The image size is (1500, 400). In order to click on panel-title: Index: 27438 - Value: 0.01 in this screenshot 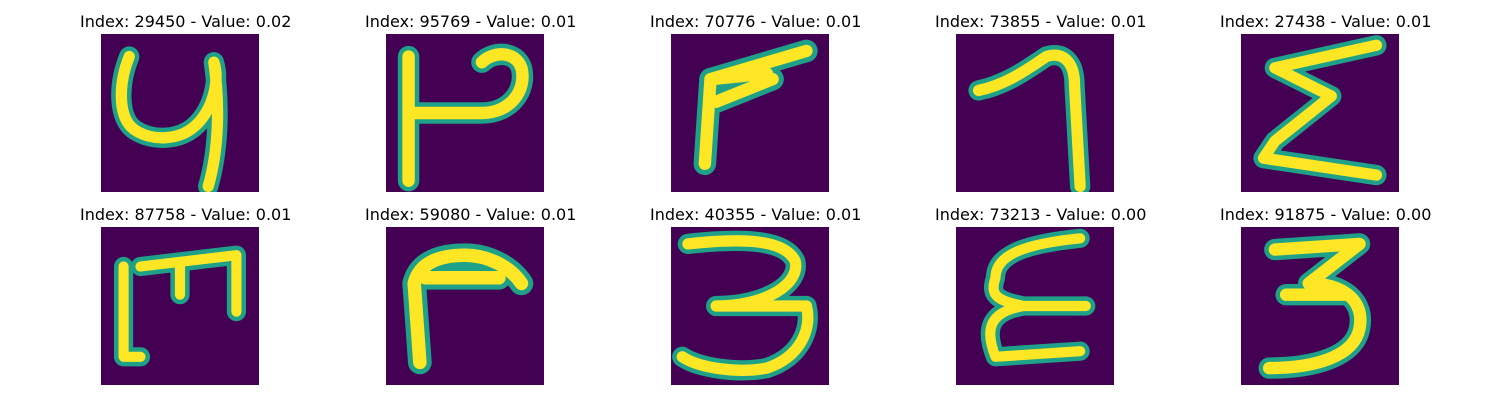, I will do `click(1326, 21)`.